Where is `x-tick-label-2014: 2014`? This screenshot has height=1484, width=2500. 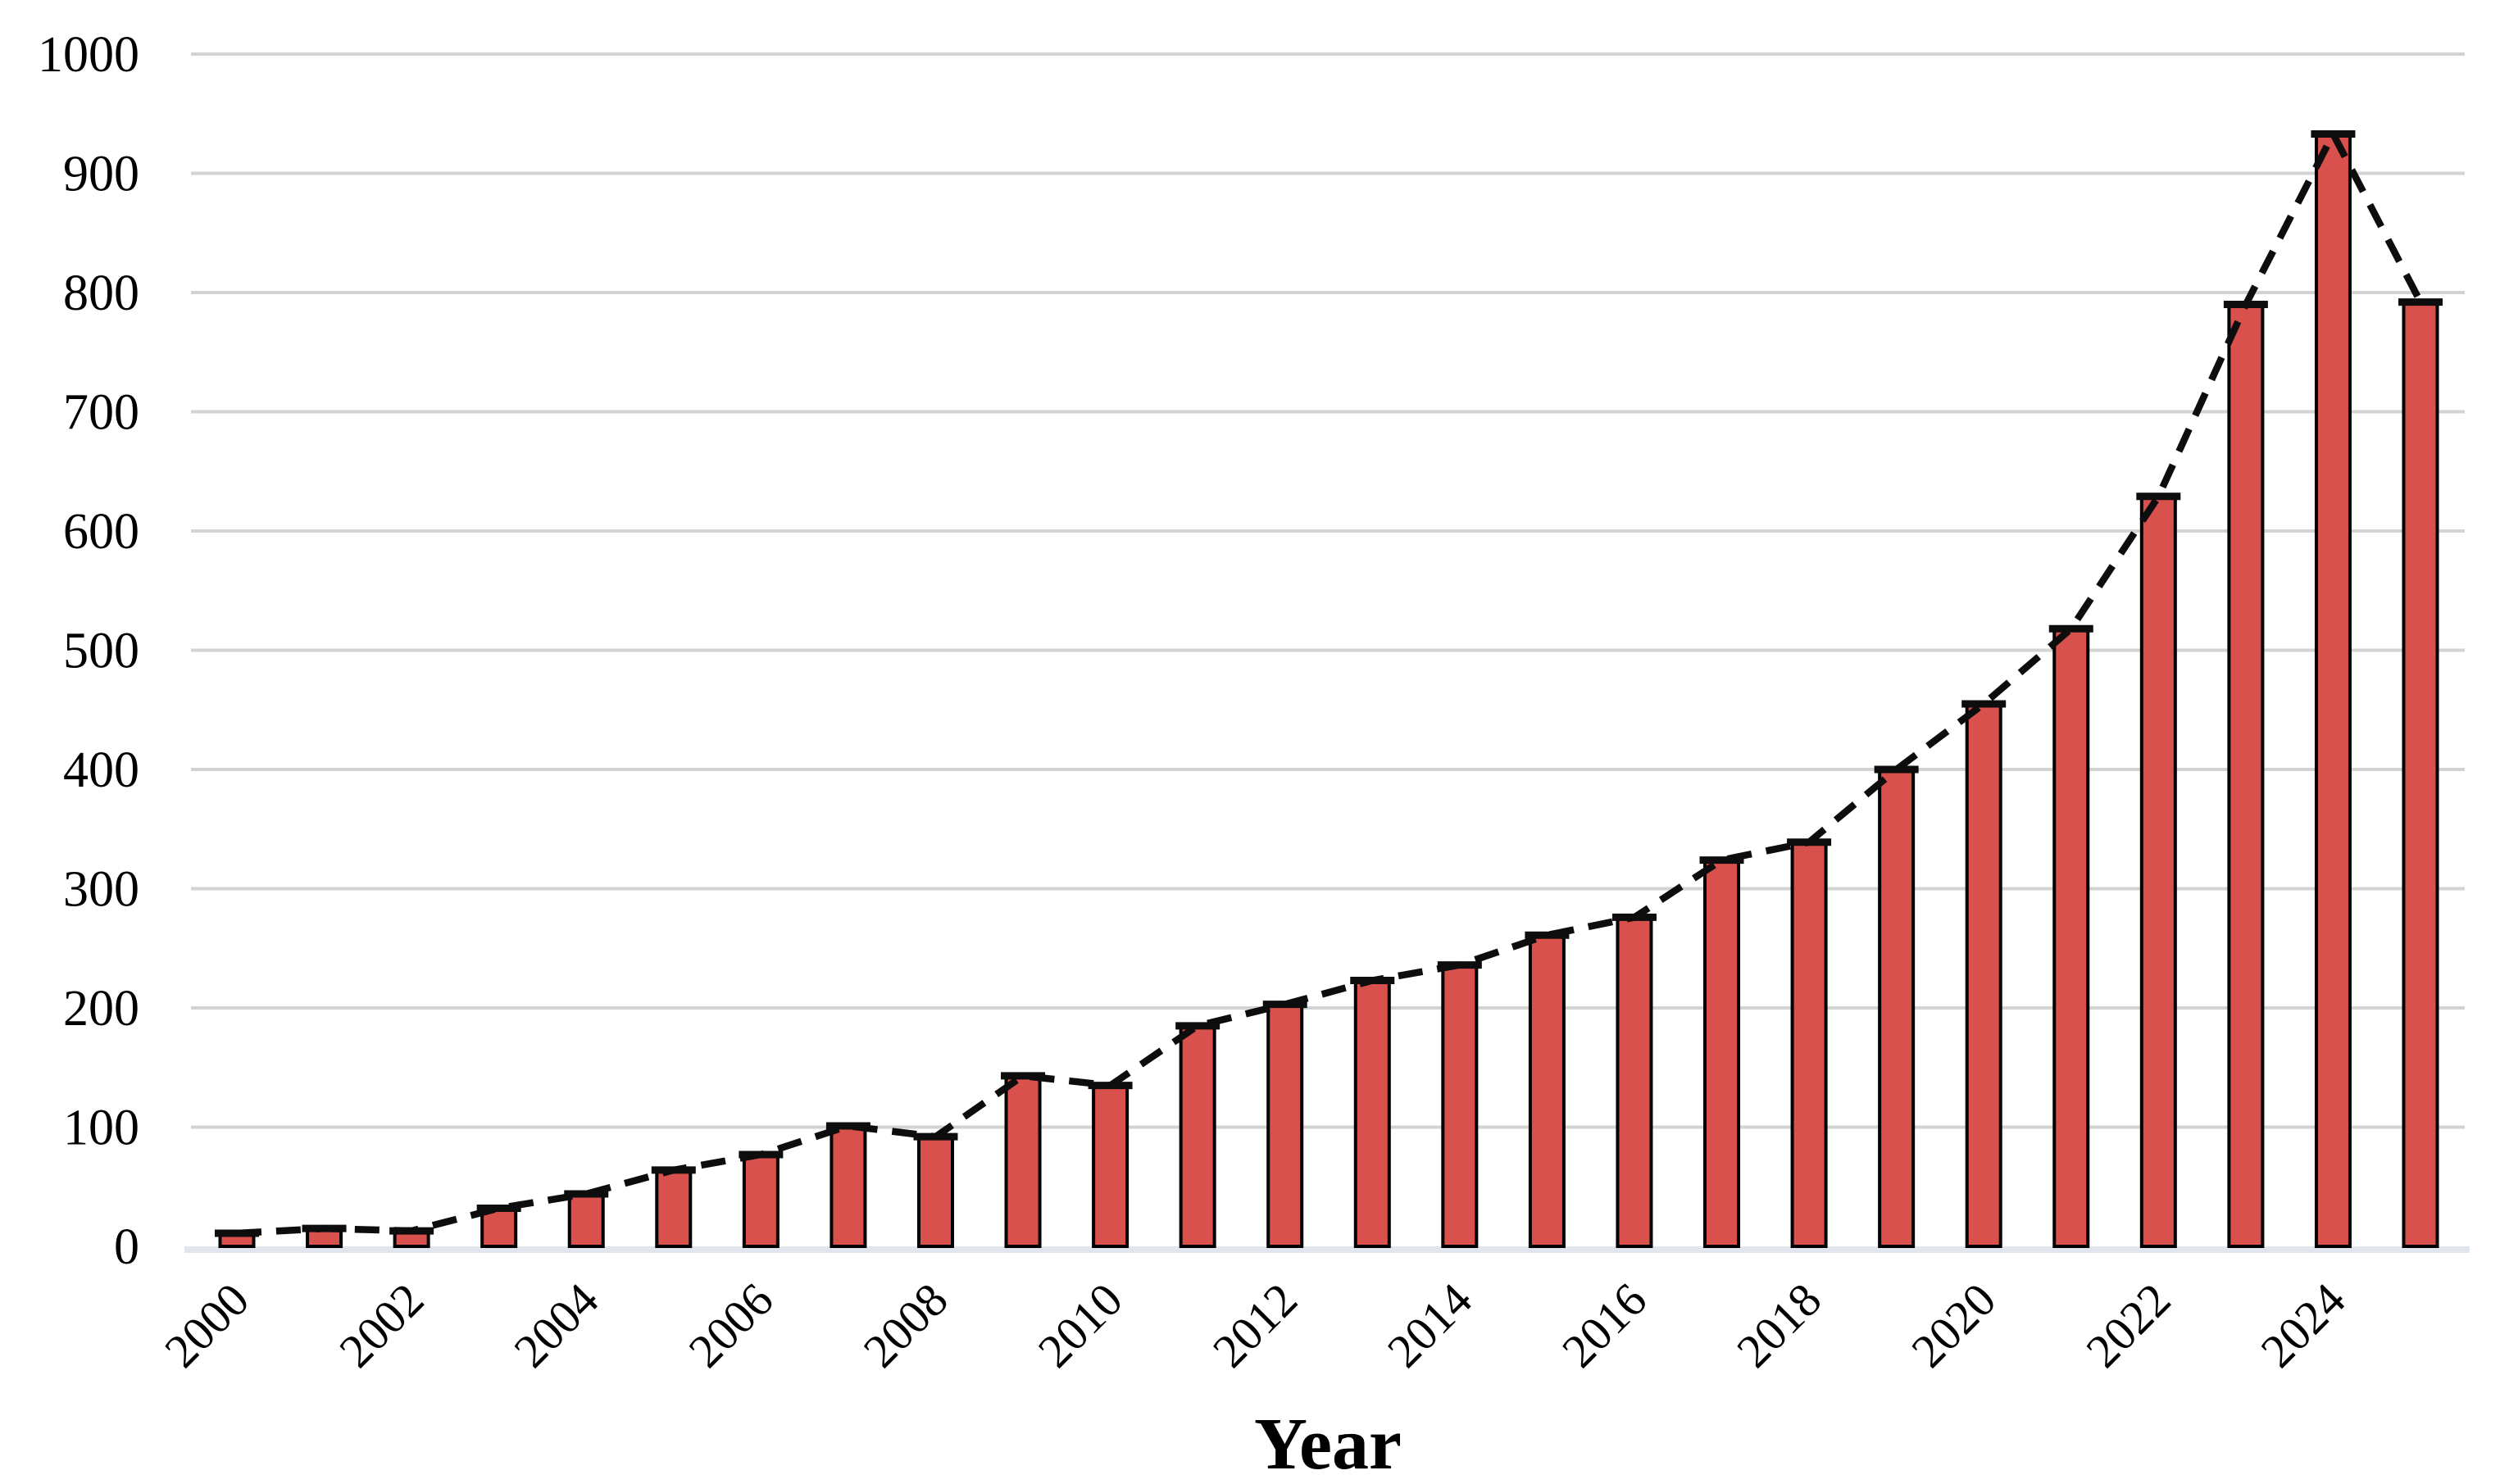
x-tick-label-2014: 2014 is located at coordinates (1429, 1325).